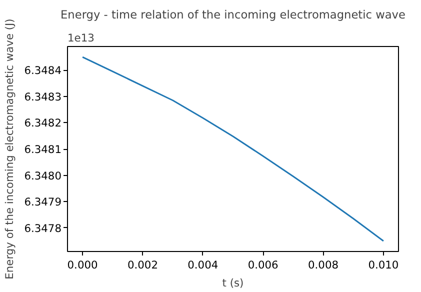 The width and height of the screenshot is (421, 292). I want to click on x-tick-label: 0.010, so click(383, 265).